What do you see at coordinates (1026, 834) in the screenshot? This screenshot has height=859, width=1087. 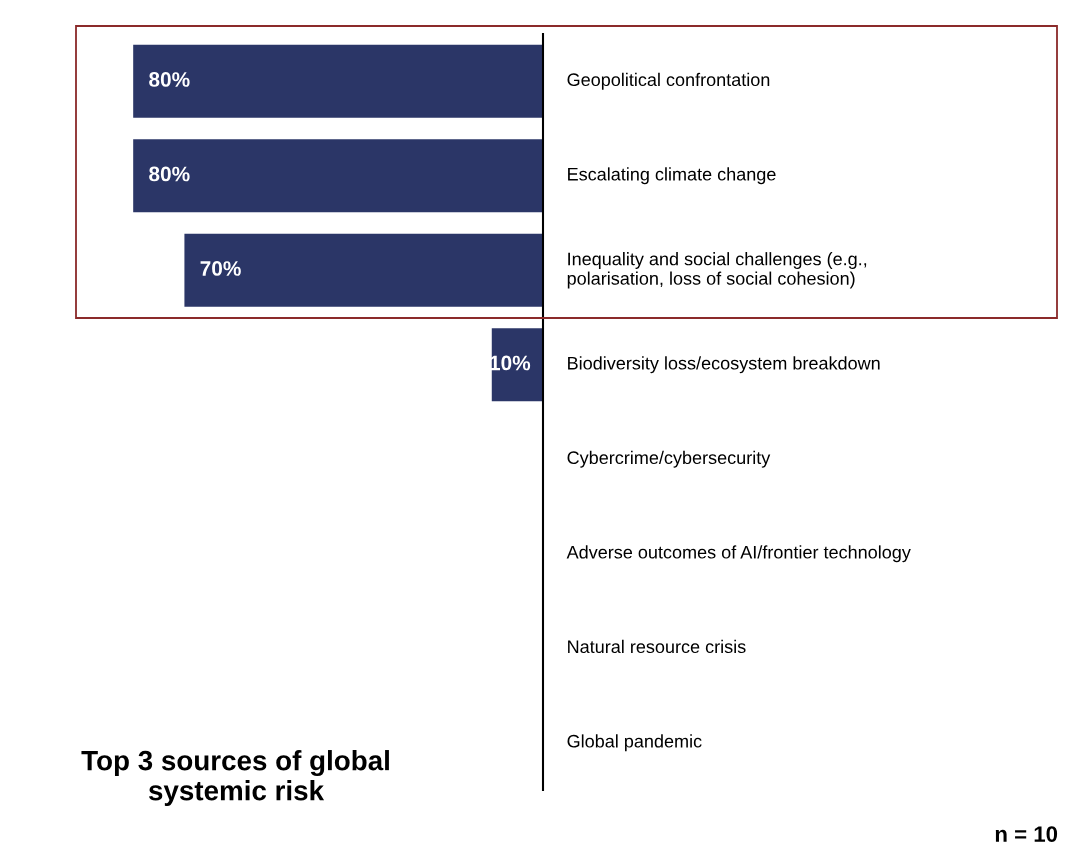 I see `text: n = 10` at bounding box center [1026, 834].